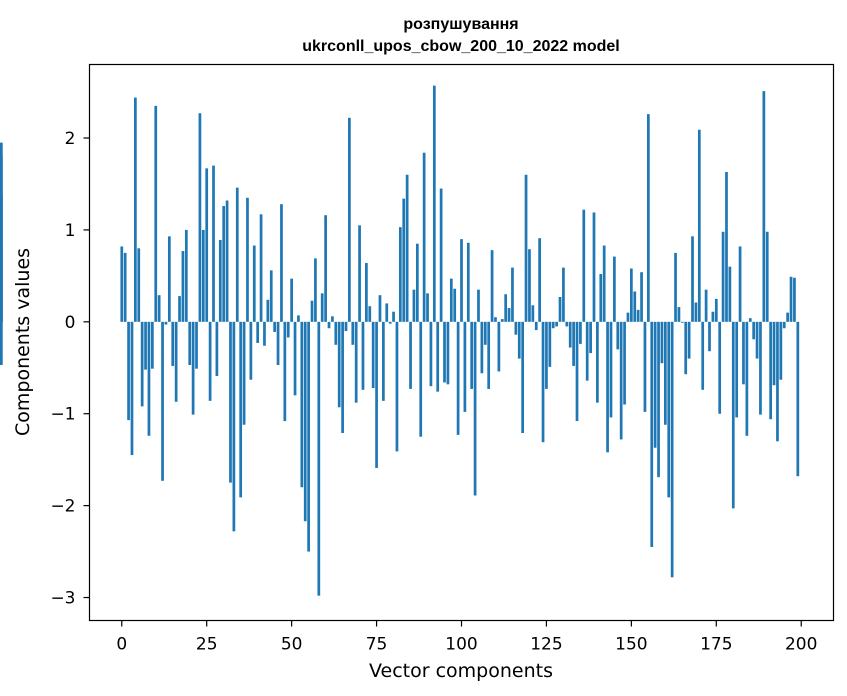  I want to click on chart-subtitle: ukrconll_upos_cbow_200_10_2022 model, so click(460, 46).